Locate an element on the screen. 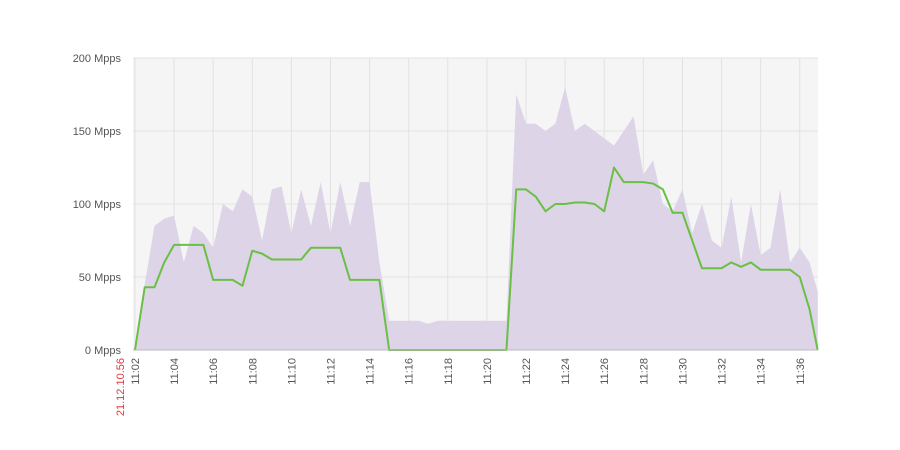  y-tick-label: 50 Mpps is located at coordinates (100, 278).